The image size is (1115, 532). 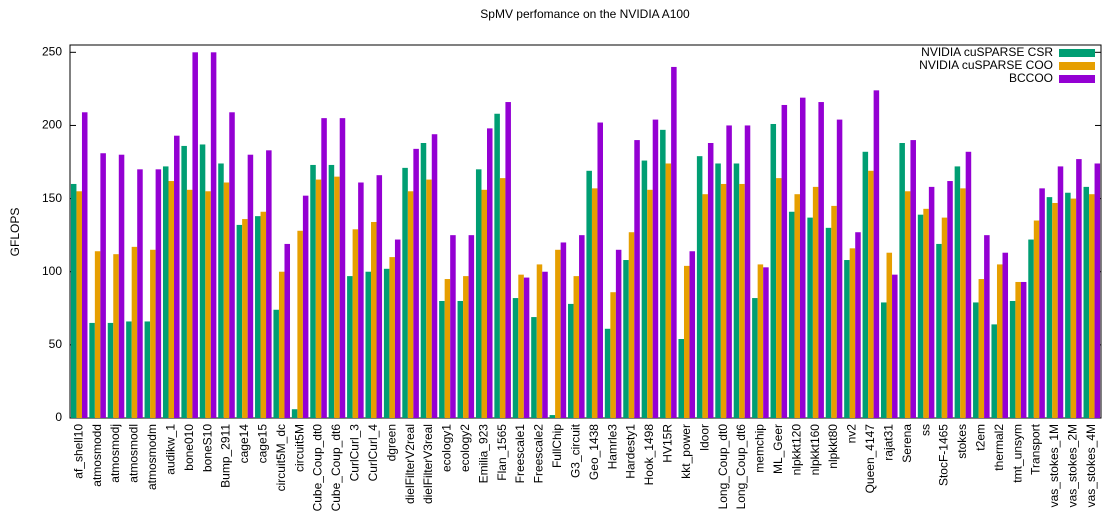 I want to click on x-tick-label: dielFilterV3real, so click(x=428, y=464).